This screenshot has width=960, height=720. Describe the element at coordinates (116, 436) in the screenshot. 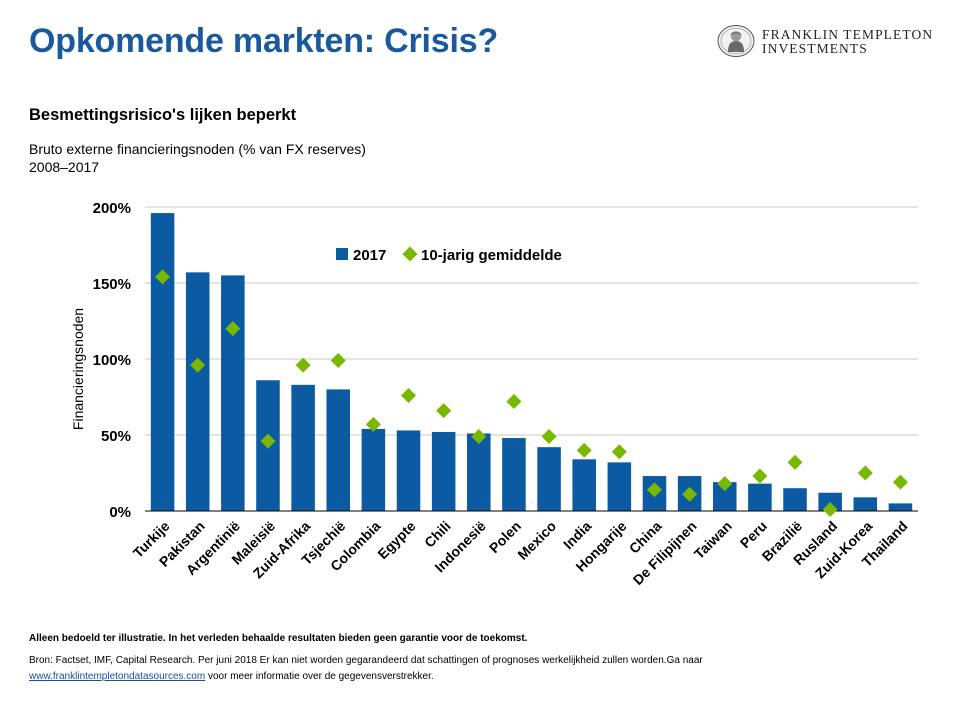

I see `y-tick-label: 50%` at that location.